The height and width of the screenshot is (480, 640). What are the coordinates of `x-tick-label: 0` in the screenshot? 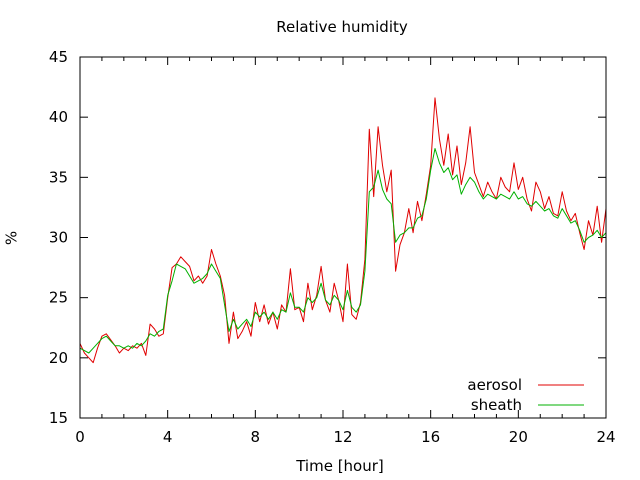 It's located at (80, 437).